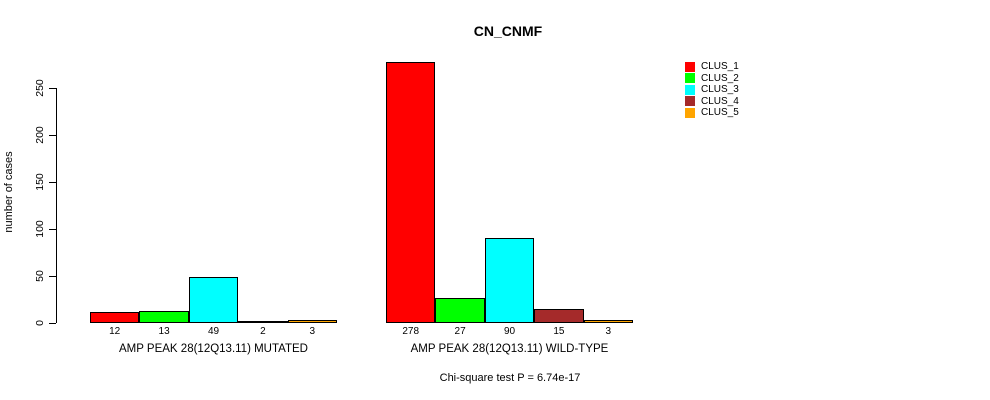  I want to click on bar-value-label: 12, so click(115, 331).